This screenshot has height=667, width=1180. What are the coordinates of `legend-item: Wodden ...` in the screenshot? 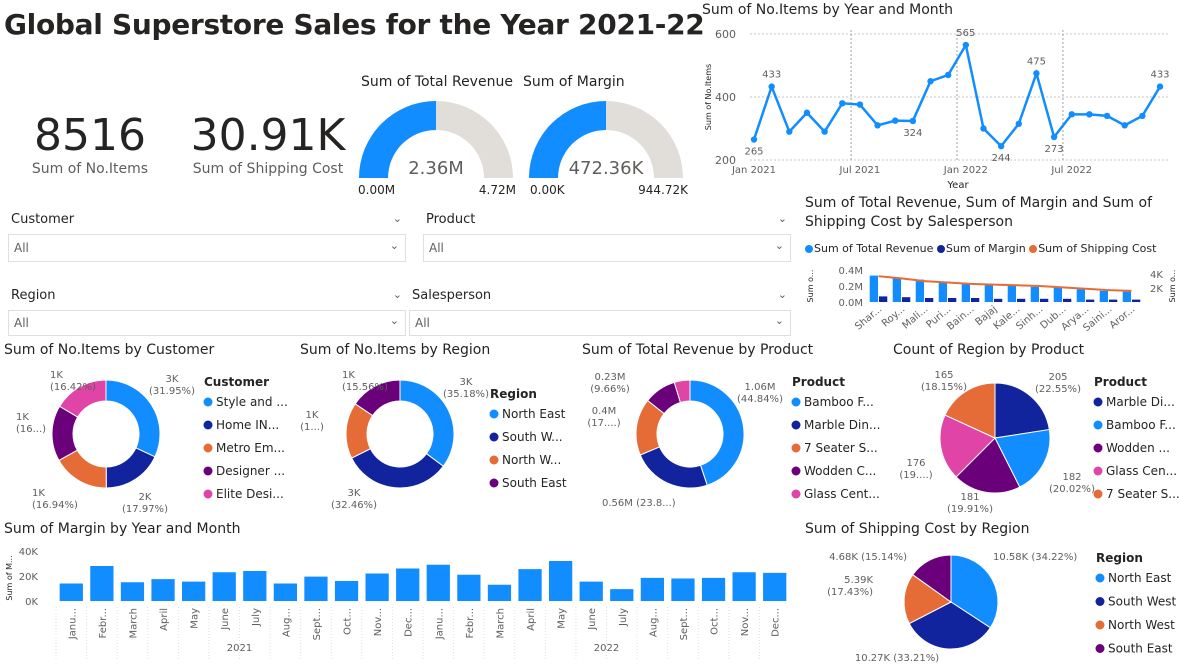 It's located at (1138, 448).